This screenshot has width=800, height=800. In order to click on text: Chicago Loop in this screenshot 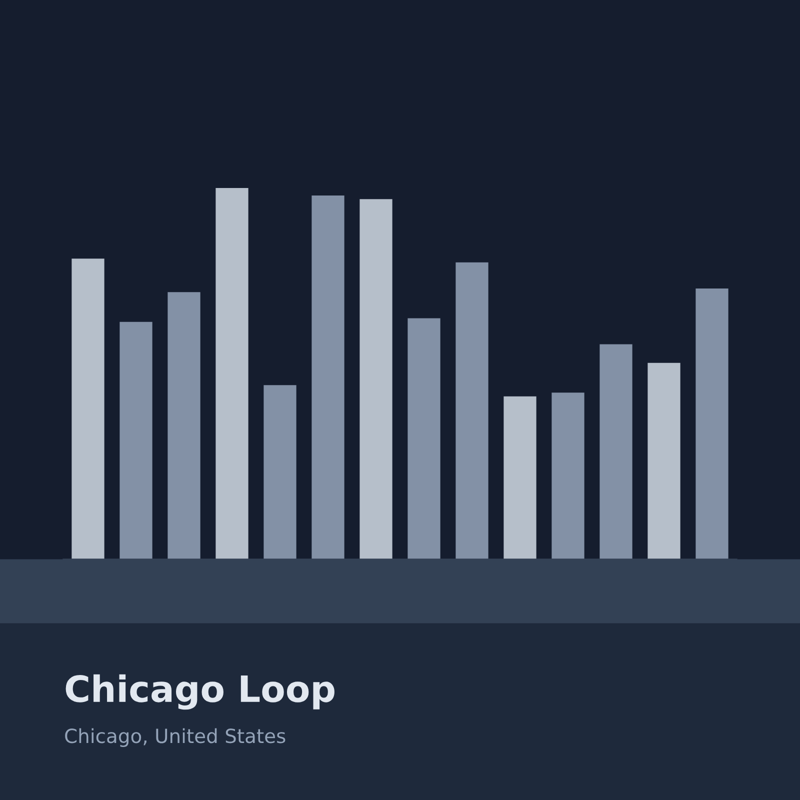, I will do `click(200, 692)`.